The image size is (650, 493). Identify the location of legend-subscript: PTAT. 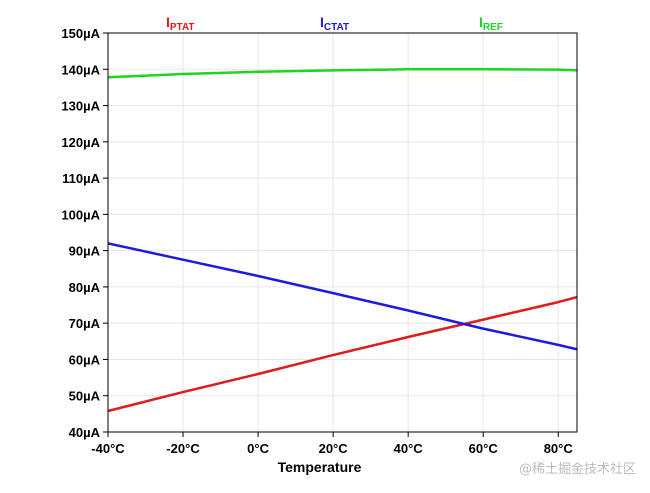
(182, 27).